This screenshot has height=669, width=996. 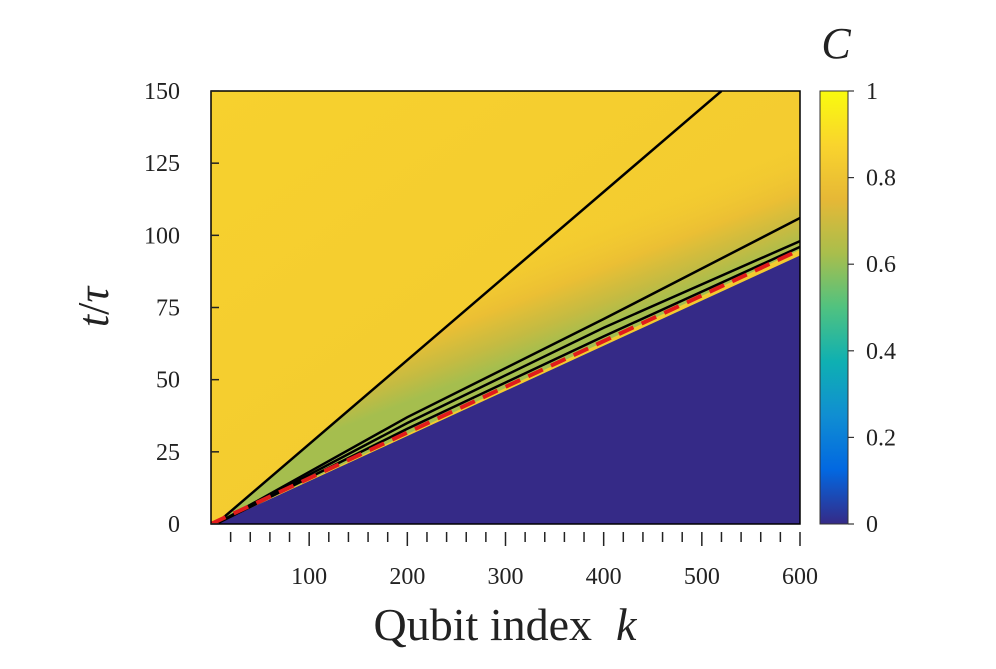 I want to click on y-tick-label: 150, so click(x=162, y=92).